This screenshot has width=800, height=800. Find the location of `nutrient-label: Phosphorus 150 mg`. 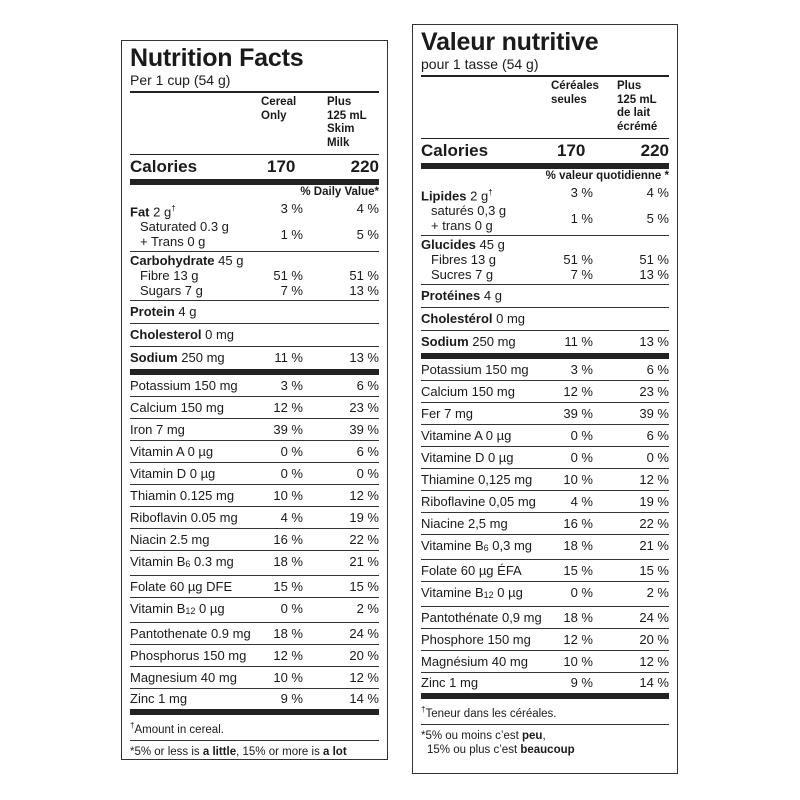

nutrient-label: Phosphorus 150 mg is located at coordinates (188, 656).